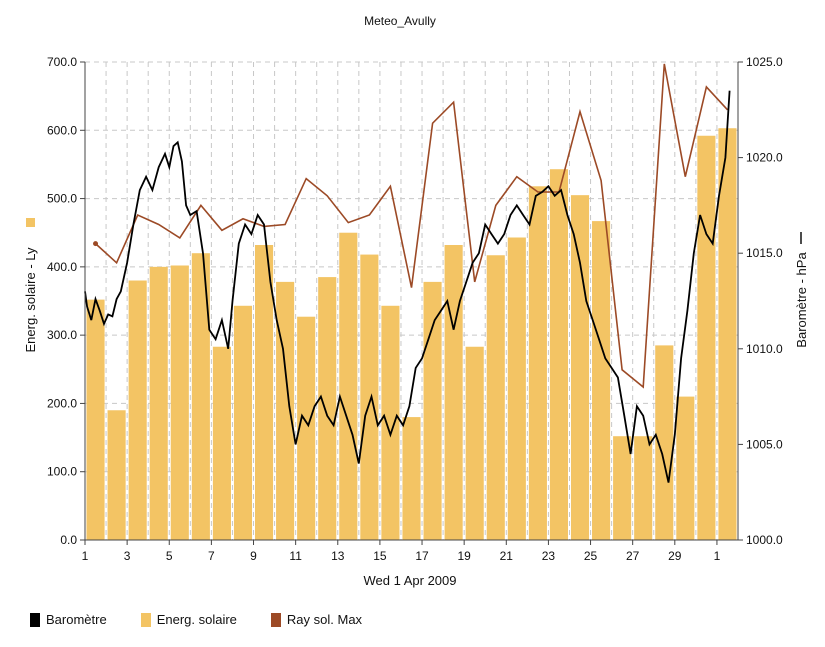  Describe the element at coordinates (764, 301) in the screenshot. I see `y2-tick-labels: 1000.0 1005.0 1010.0 1015.0 1020.0 1025.0` at that location.